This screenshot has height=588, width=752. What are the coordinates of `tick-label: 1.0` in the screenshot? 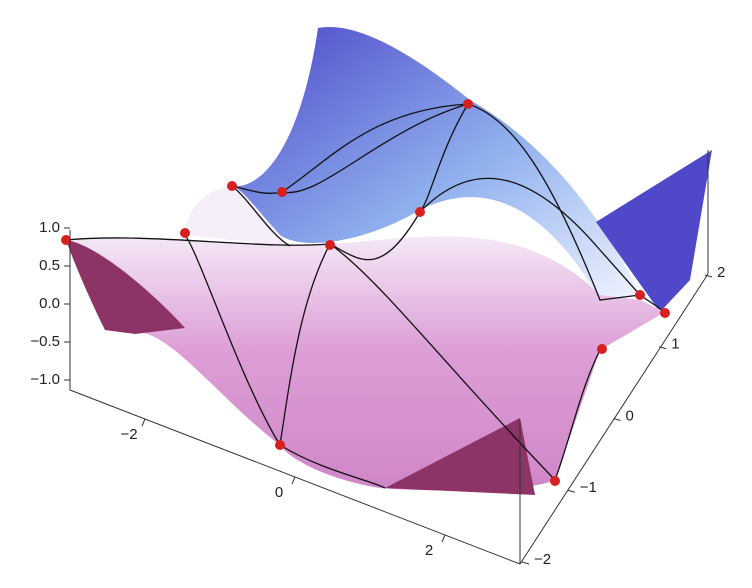 It's located at (49, 227).